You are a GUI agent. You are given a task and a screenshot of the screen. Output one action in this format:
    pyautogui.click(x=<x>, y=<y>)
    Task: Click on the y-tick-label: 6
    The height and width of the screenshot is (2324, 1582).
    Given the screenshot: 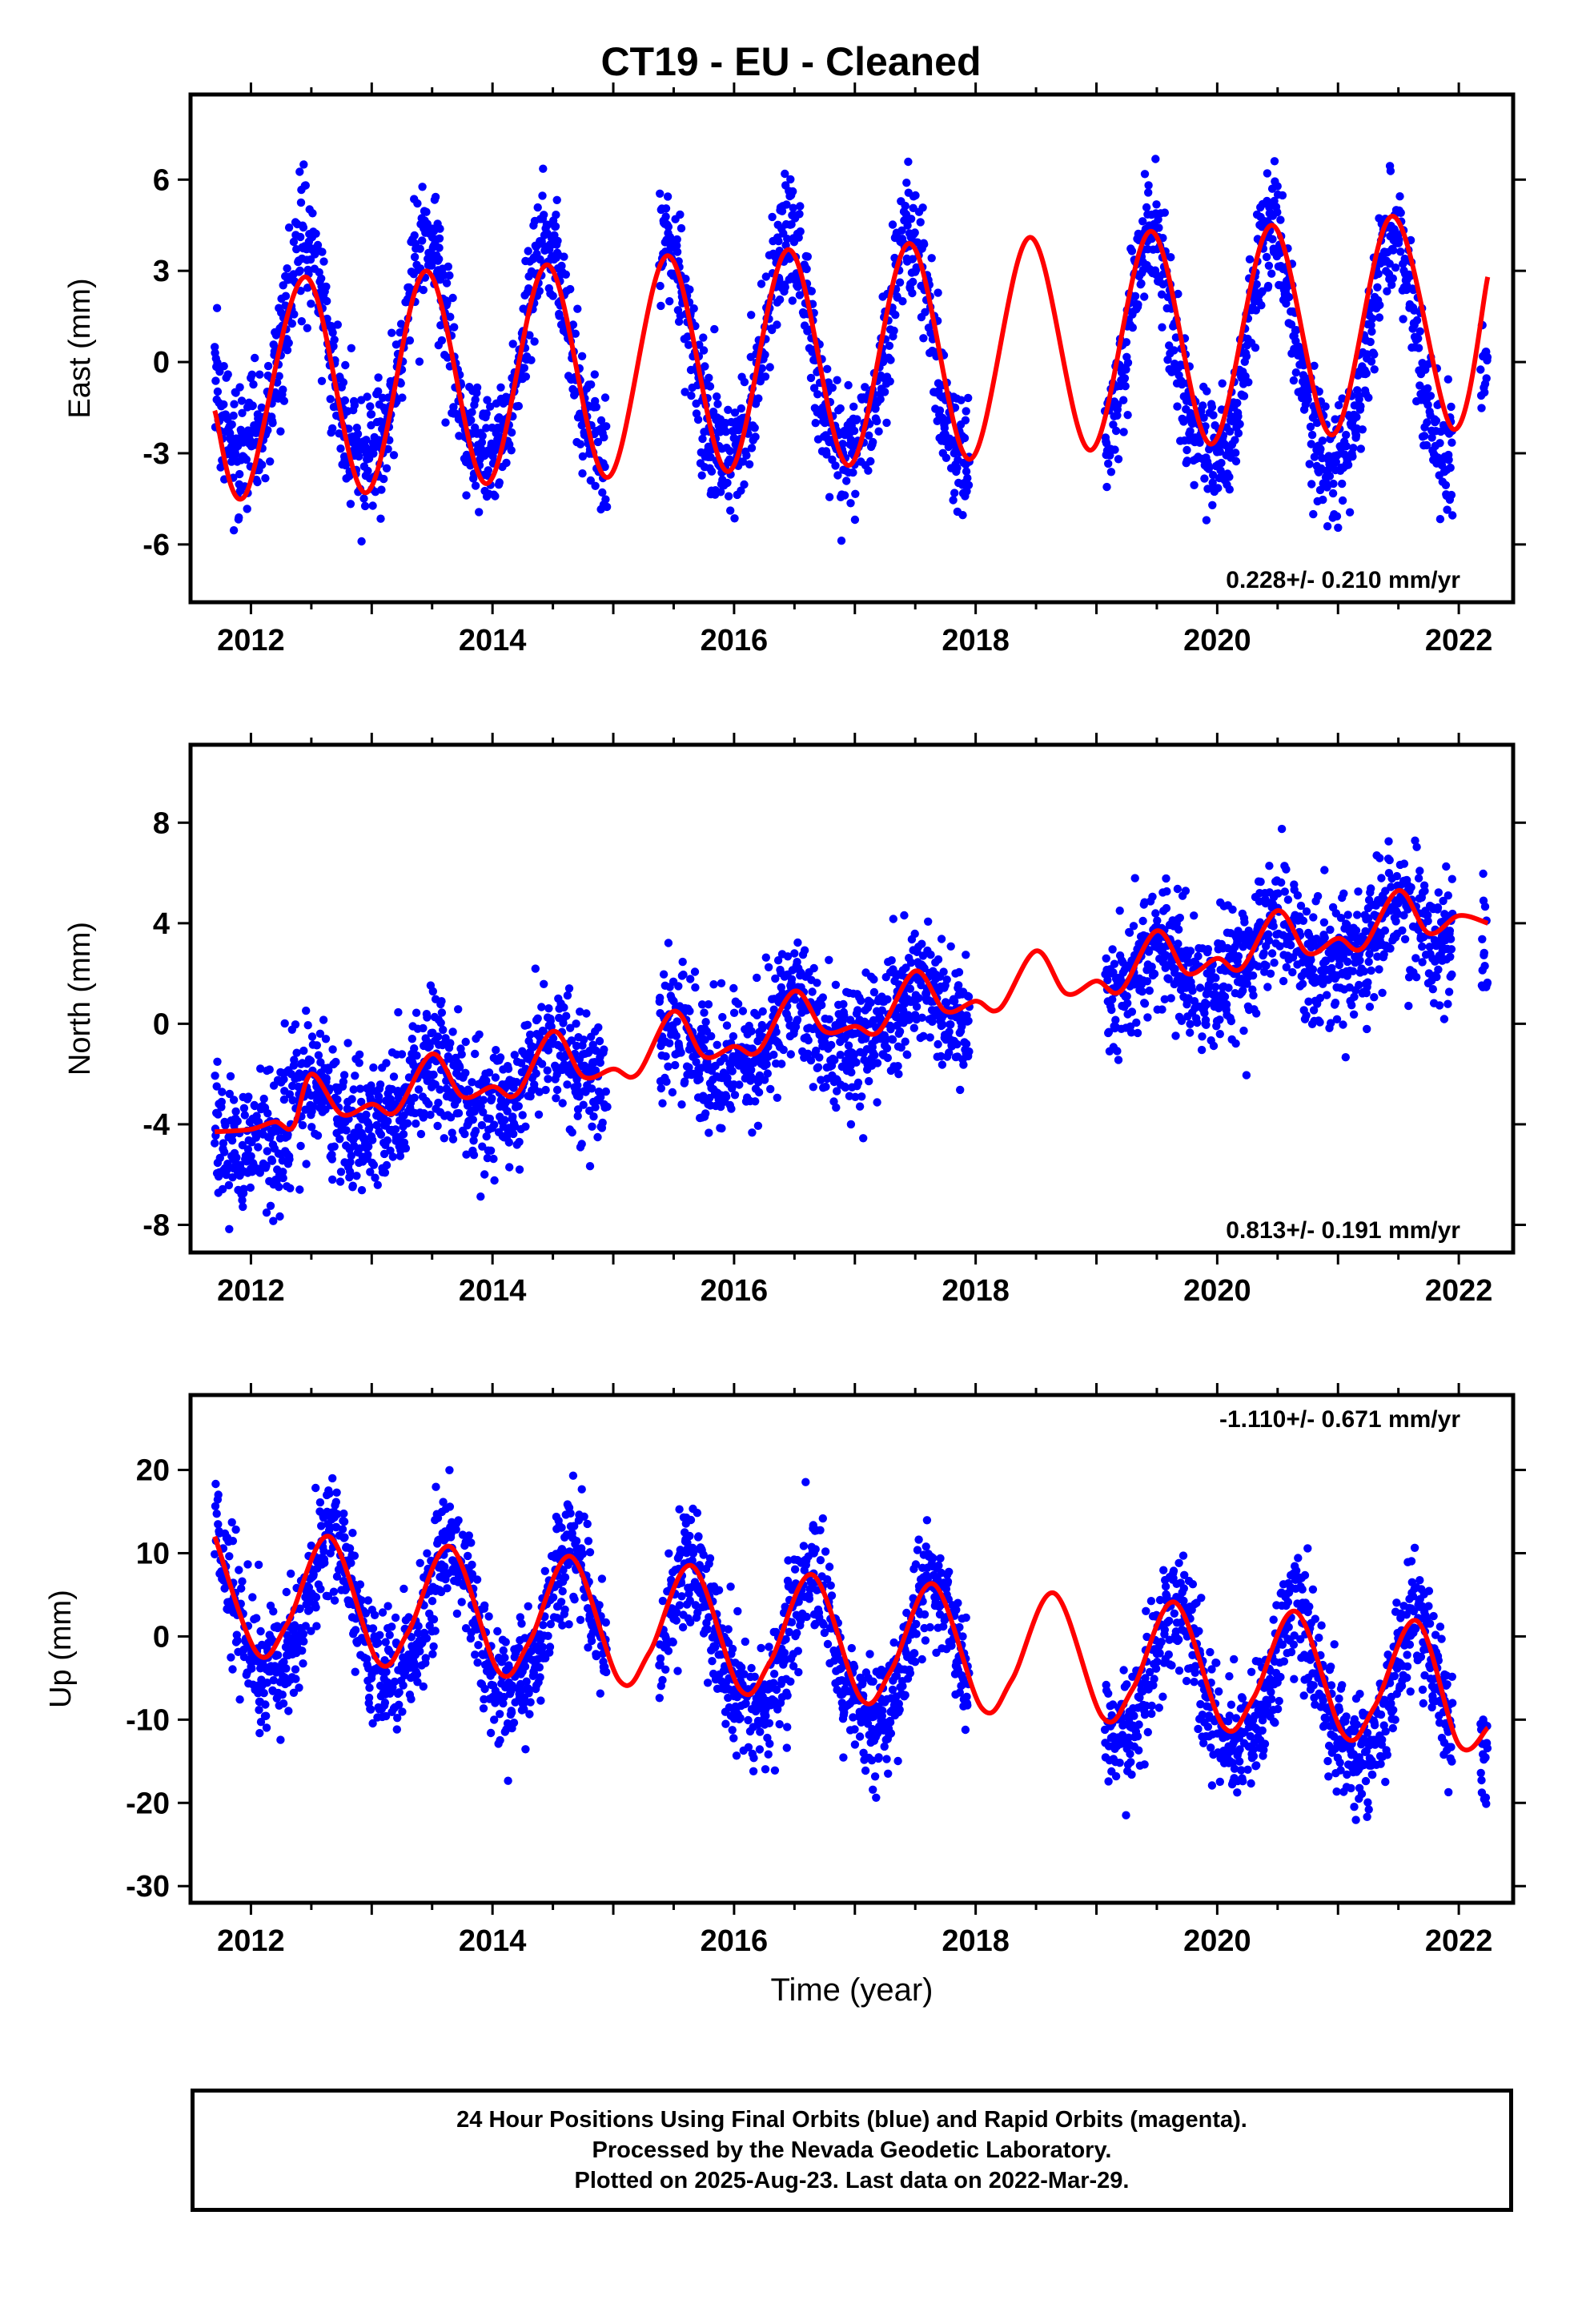 What is the action you would take?
    pyautogui.click(x=161, y=180)
    